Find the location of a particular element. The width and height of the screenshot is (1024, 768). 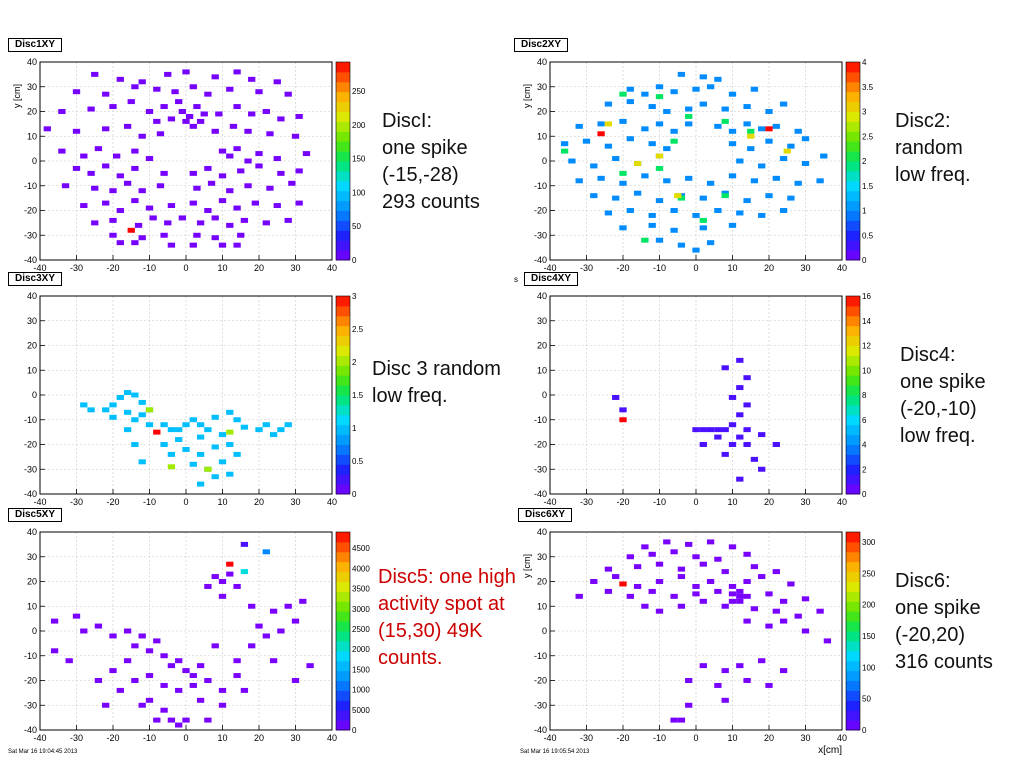

note-line: low freq. is located at coordinates (410, 396).